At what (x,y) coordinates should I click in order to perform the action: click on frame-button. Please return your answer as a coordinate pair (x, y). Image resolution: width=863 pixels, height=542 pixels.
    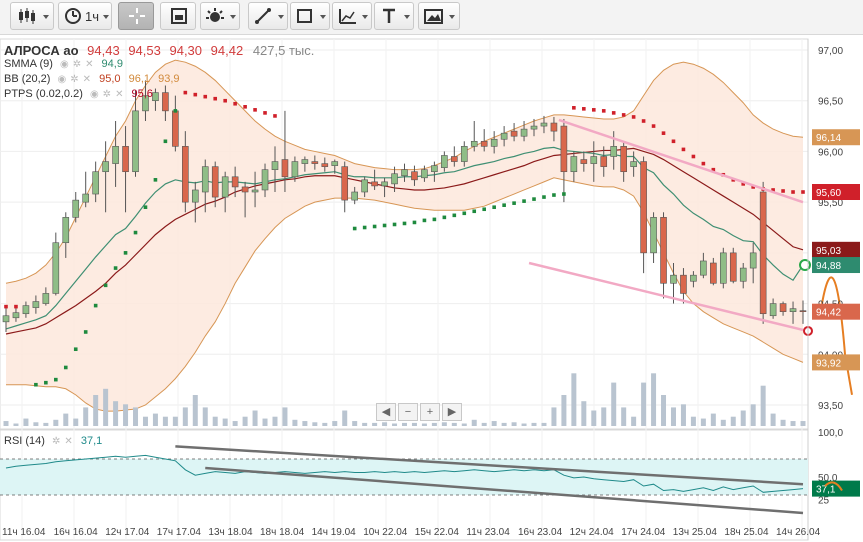
    Looking at the image, I should click on (178, 16).